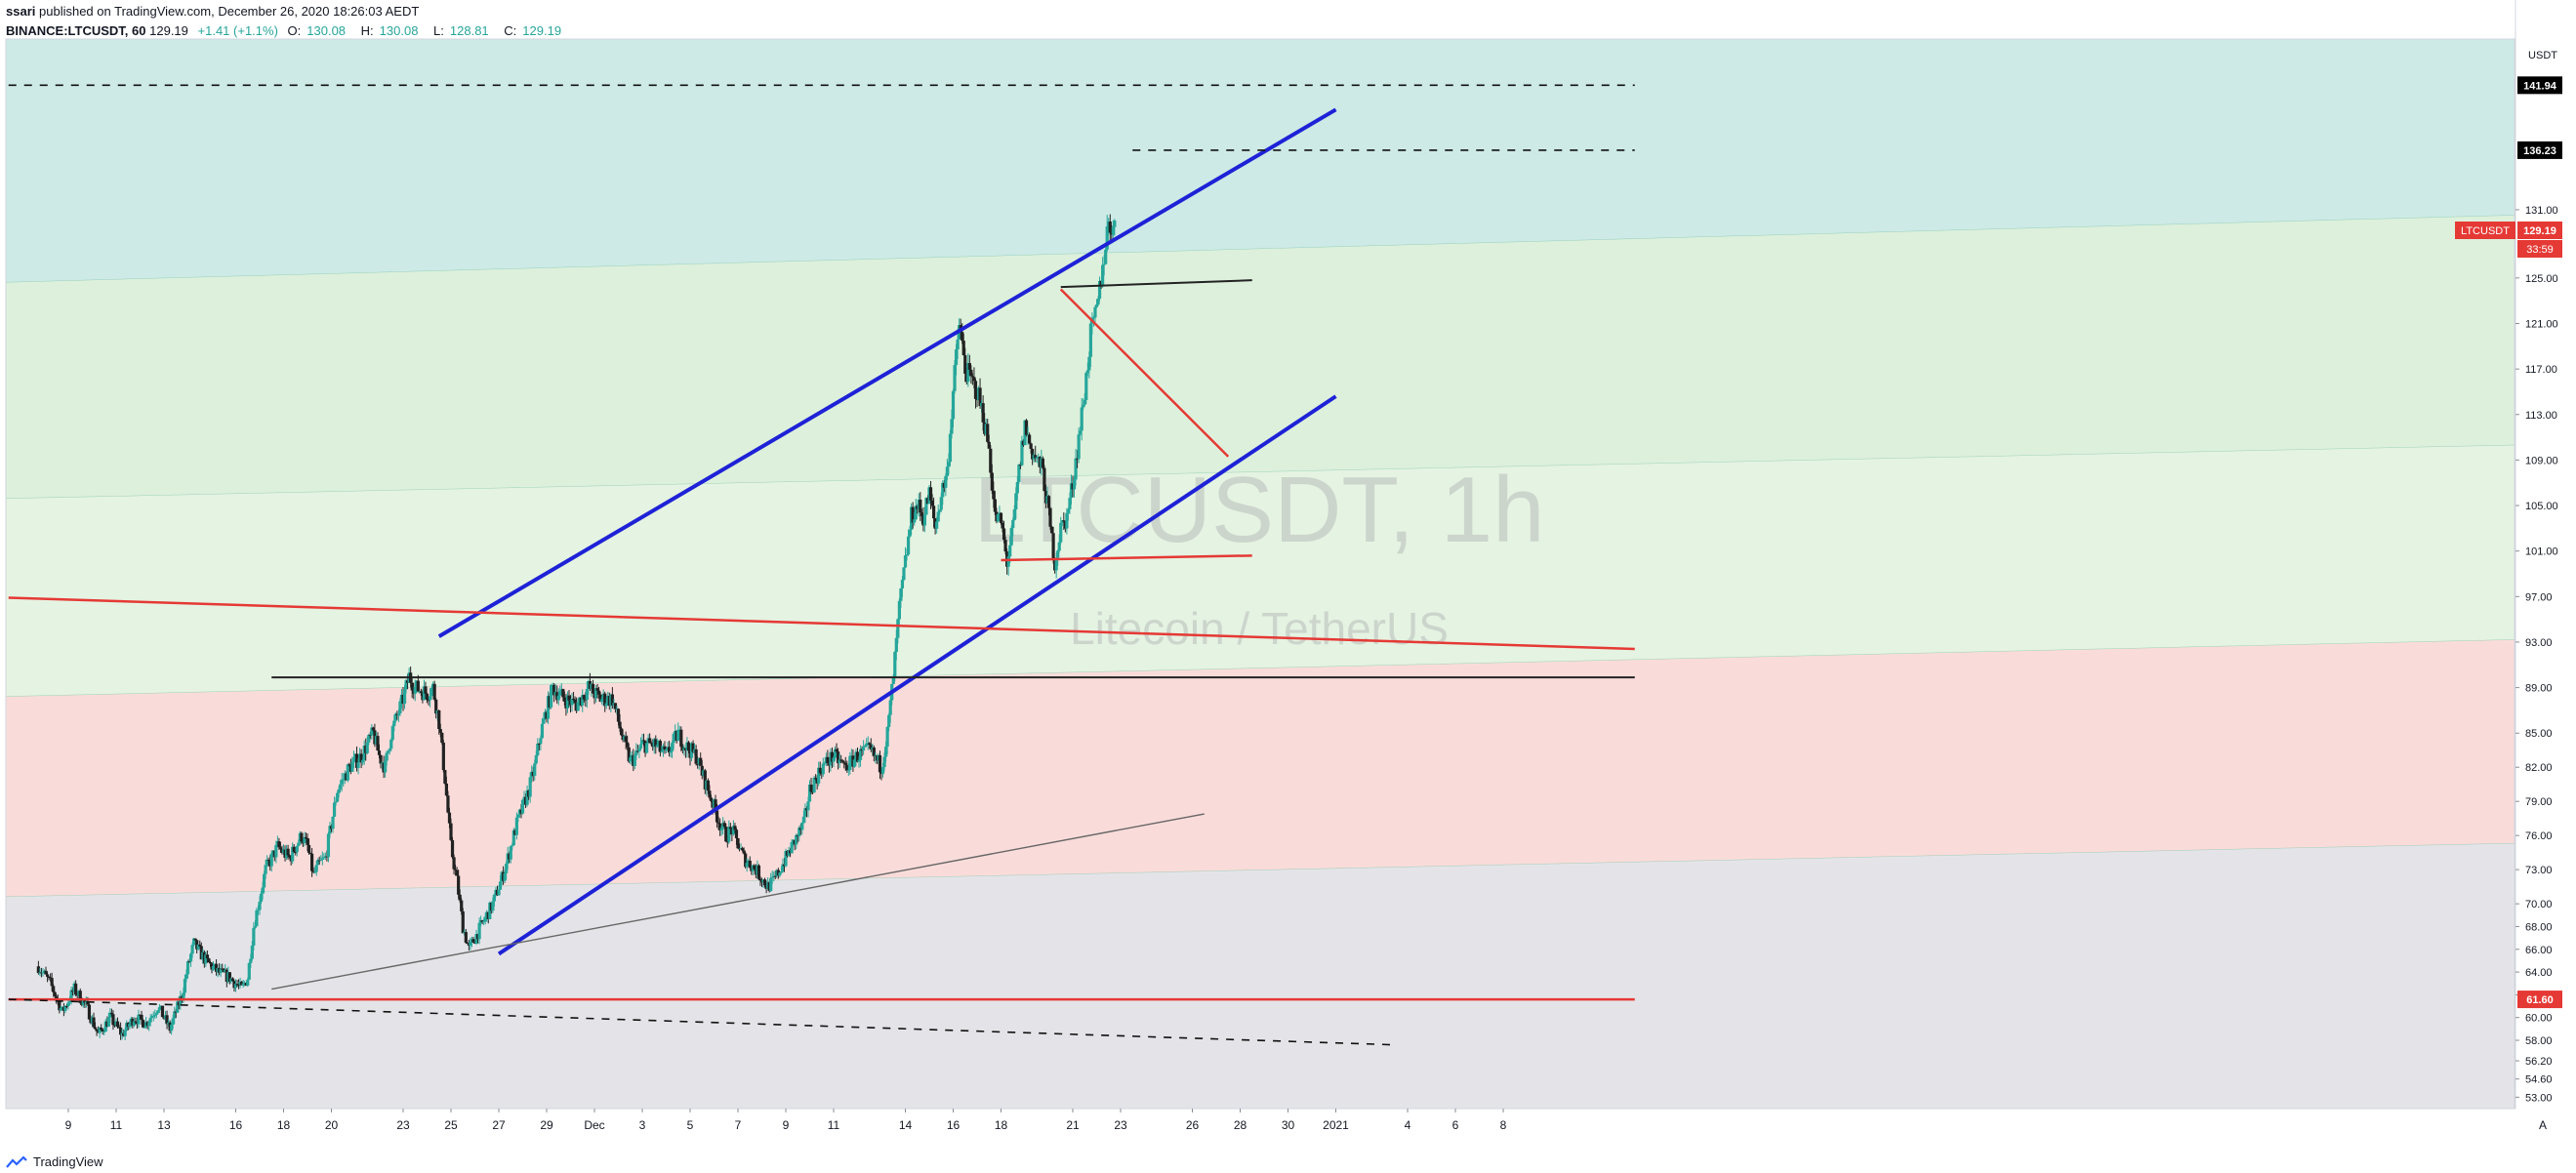  I want to click on ohlc-close-label: C:, so click(510, 30).